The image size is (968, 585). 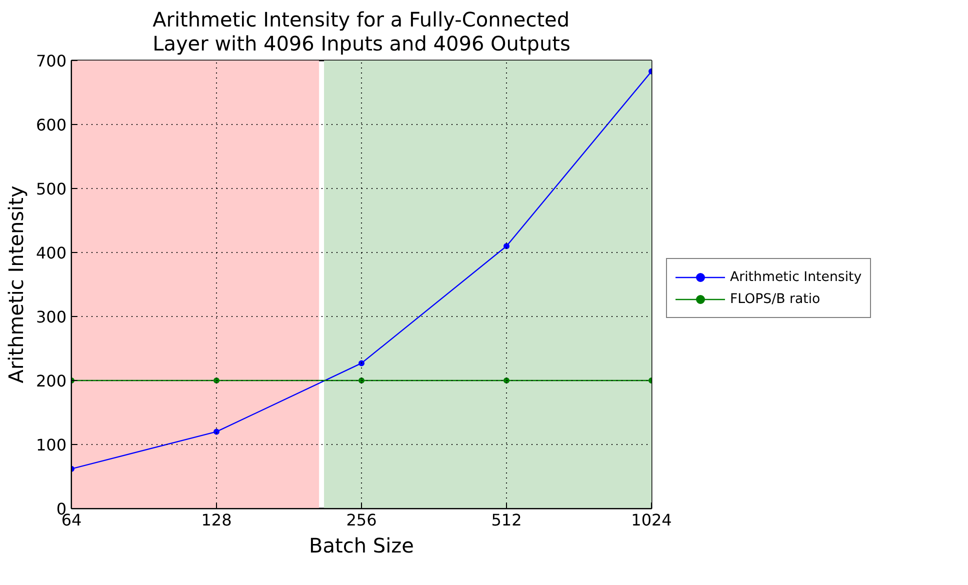 I want to click on x-tick-label: 128, so click(x=216, y=520).